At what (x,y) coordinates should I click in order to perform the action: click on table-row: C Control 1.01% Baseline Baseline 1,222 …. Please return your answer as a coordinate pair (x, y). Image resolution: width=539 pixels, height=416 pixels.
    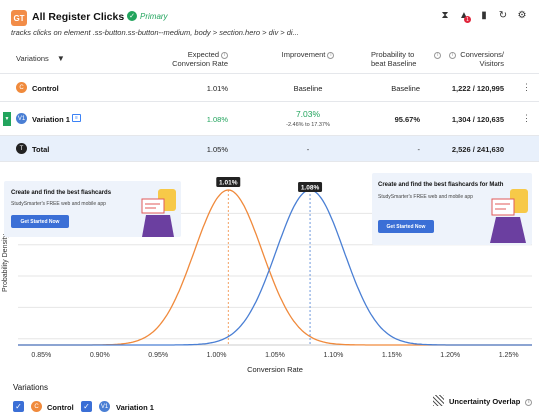
    Looking at the image, I should click on (269, 88).